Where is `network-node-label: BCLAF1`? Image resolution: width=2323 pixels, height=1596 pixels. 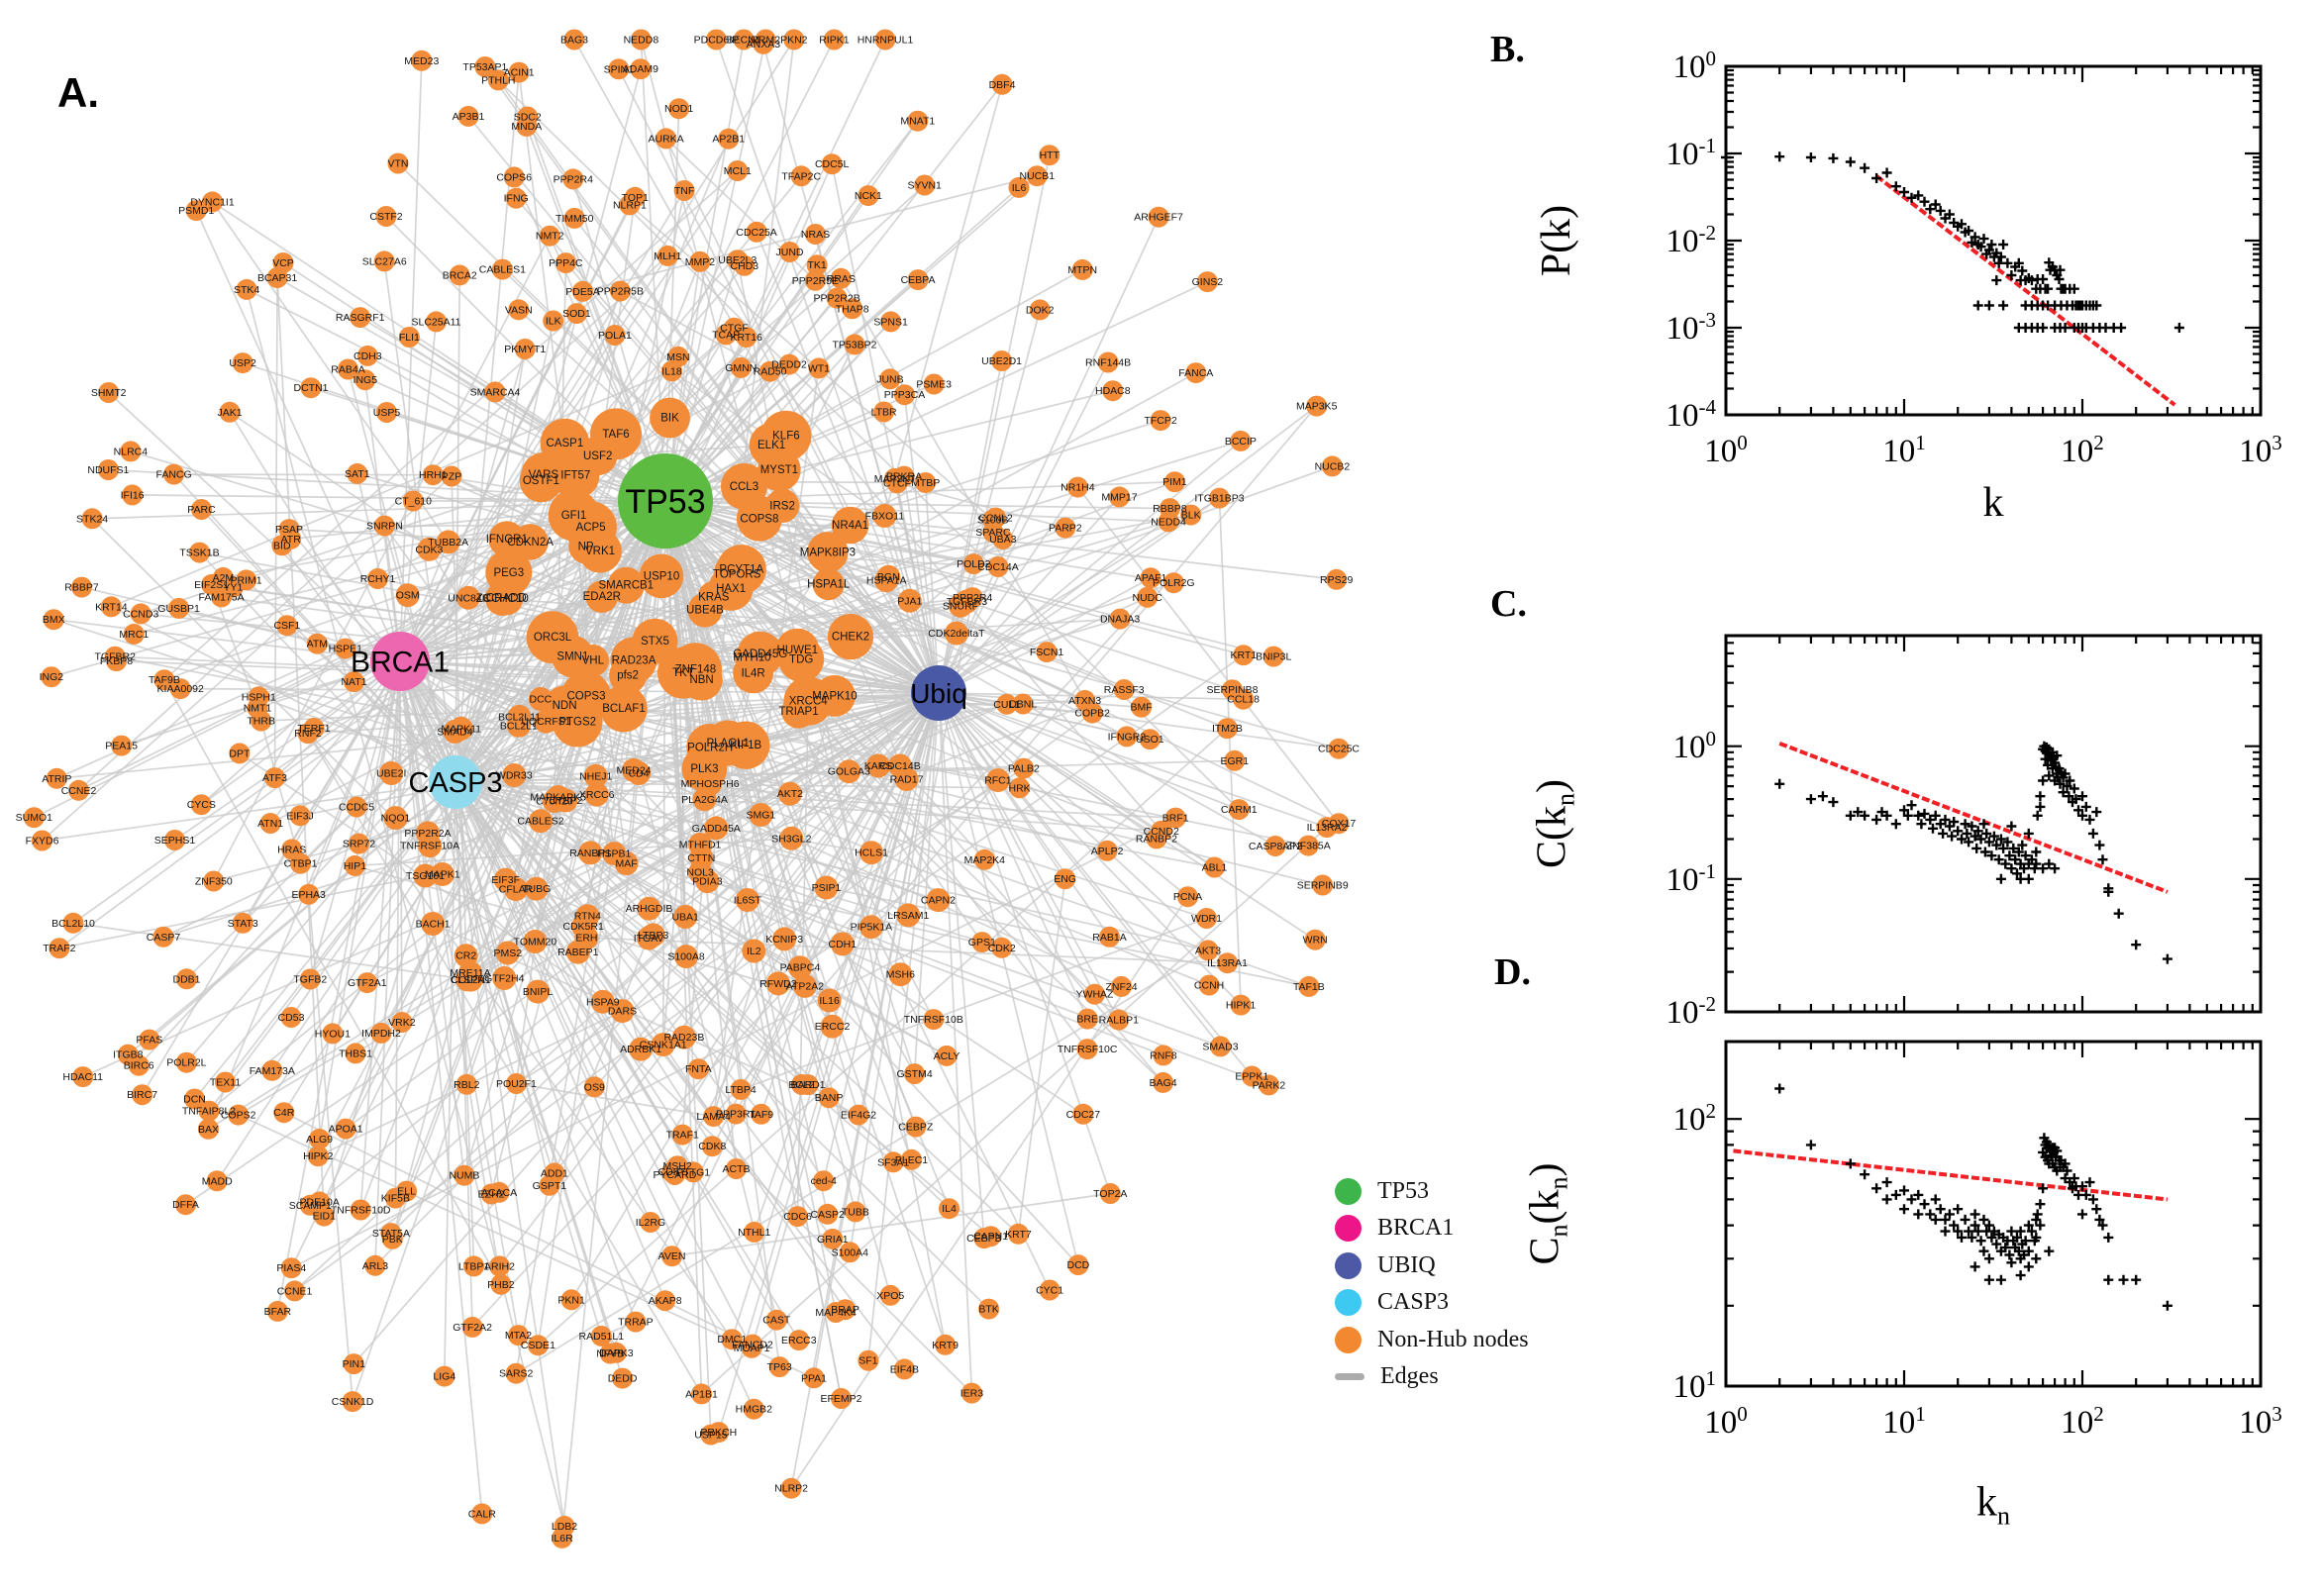
network-node-label: BCLAF1 is located at coordinates (623, 709).